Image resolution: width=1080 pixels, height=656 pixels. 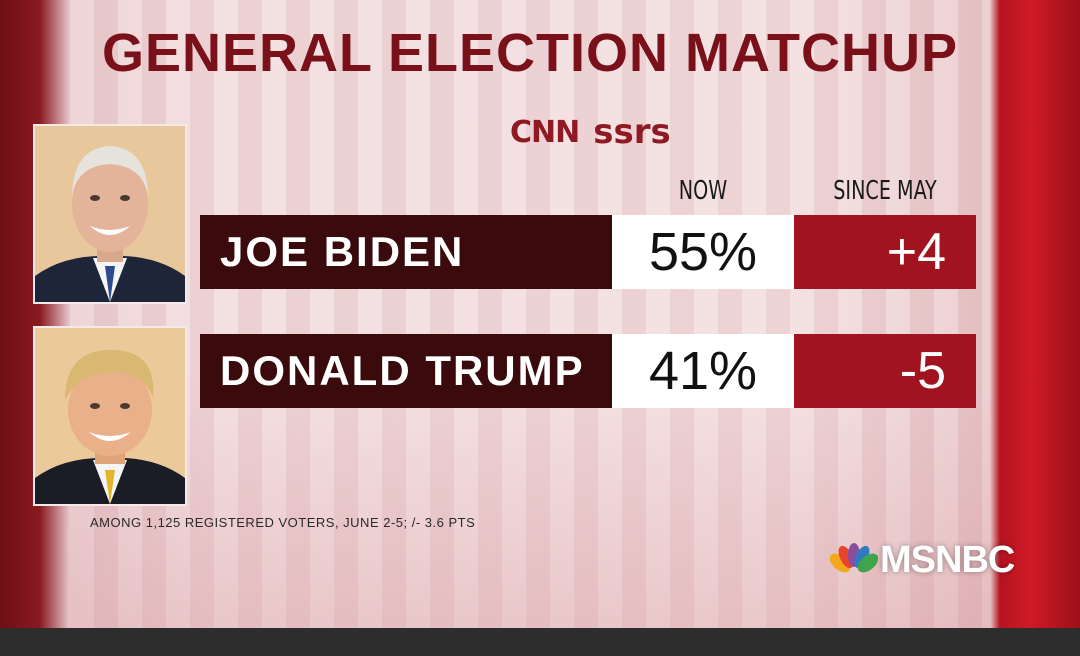 I want to click on ssrs-logo: ssrs, so click(x=632, y=132).